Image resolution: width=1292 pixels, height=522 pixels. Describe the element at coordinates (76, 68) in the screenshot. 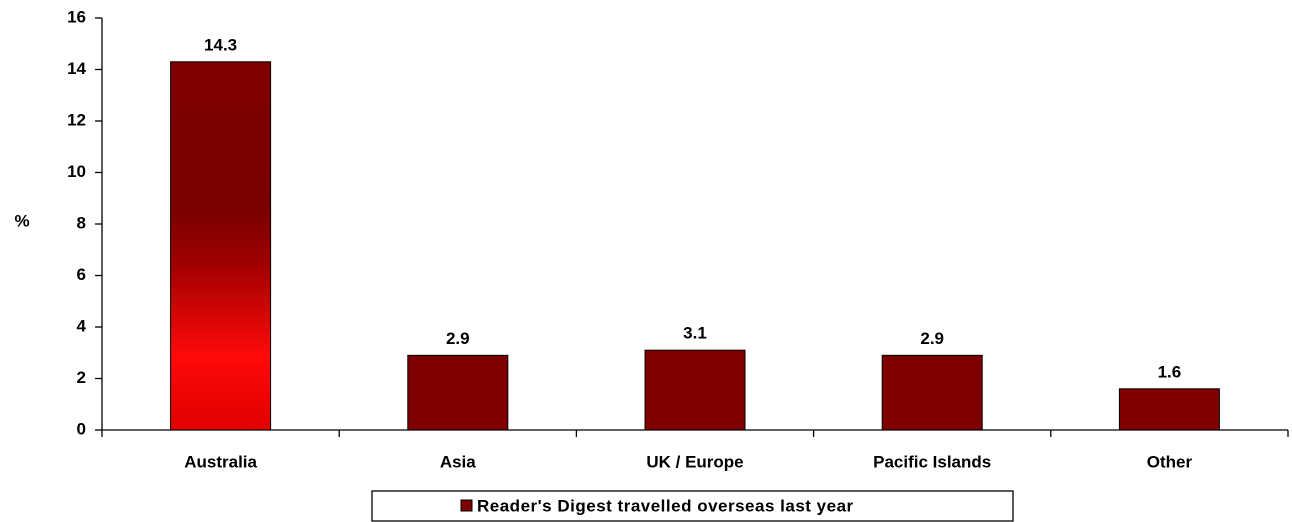

I see `y-tick-label: 14` at that location.